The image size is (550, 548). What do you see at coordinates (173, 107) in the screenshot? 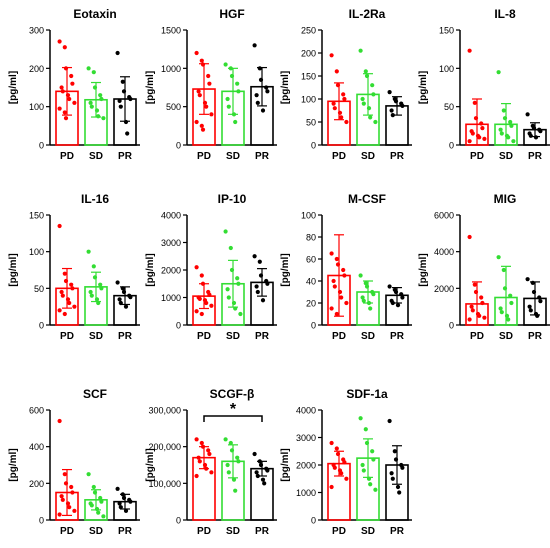
I see `y-tick-label: 500` at bounding box center [173, 107].